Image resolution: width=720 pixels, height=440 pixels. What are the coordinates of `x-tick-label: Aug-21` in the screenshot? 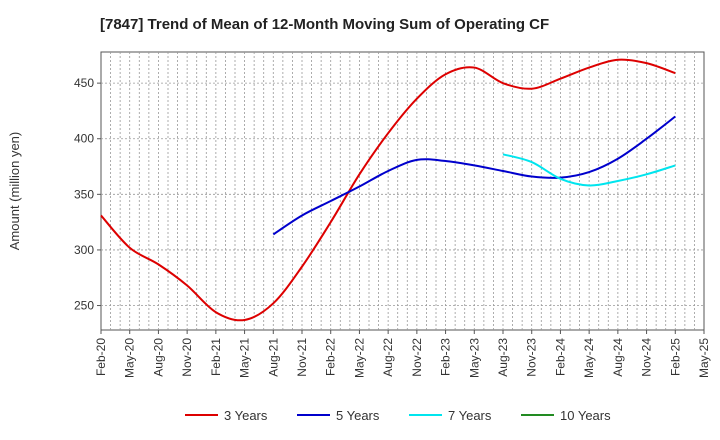 It's located at (273, 357).